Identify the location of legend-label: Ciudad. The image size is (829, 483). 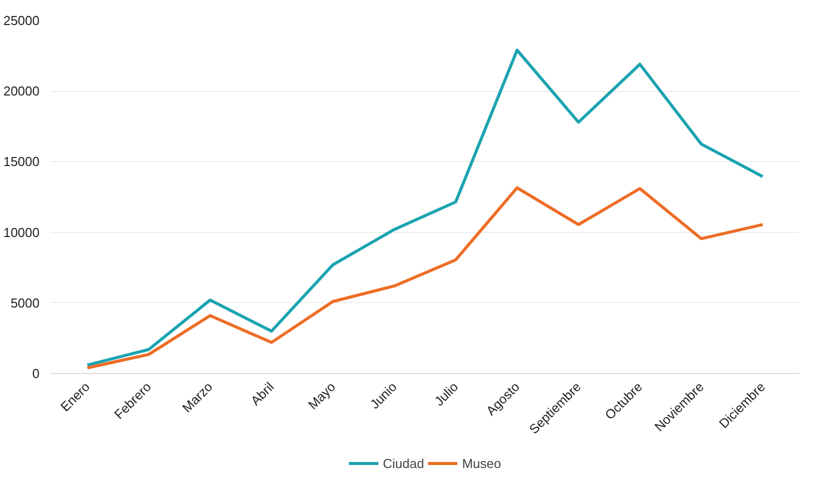
(403, 463).